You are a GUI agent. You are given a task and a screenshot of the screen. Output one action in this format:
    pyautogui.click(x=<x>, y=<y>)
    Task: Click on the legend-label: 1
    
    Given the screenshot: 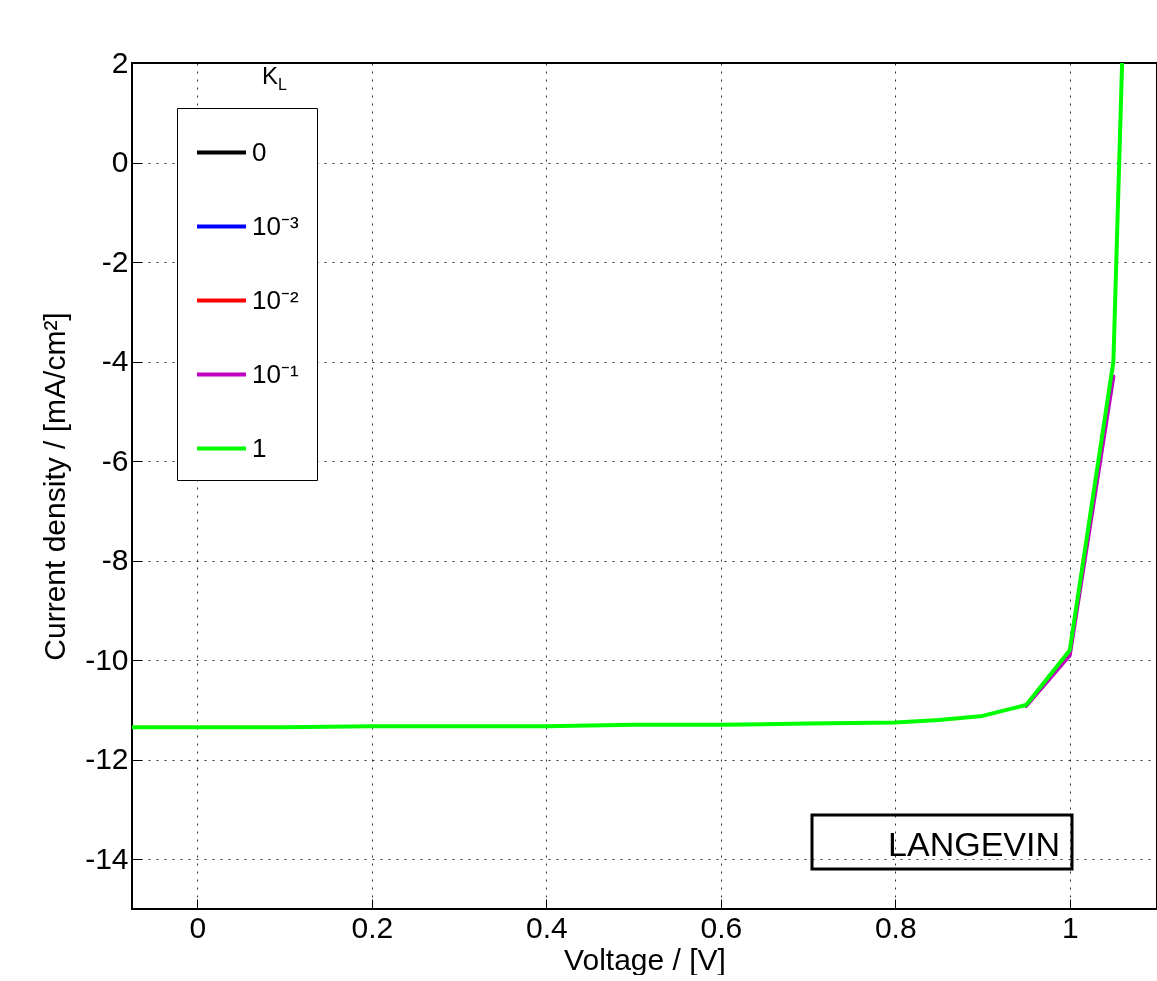 What is the action you would take?
    pyautogui.click(x=259, y=447)
    